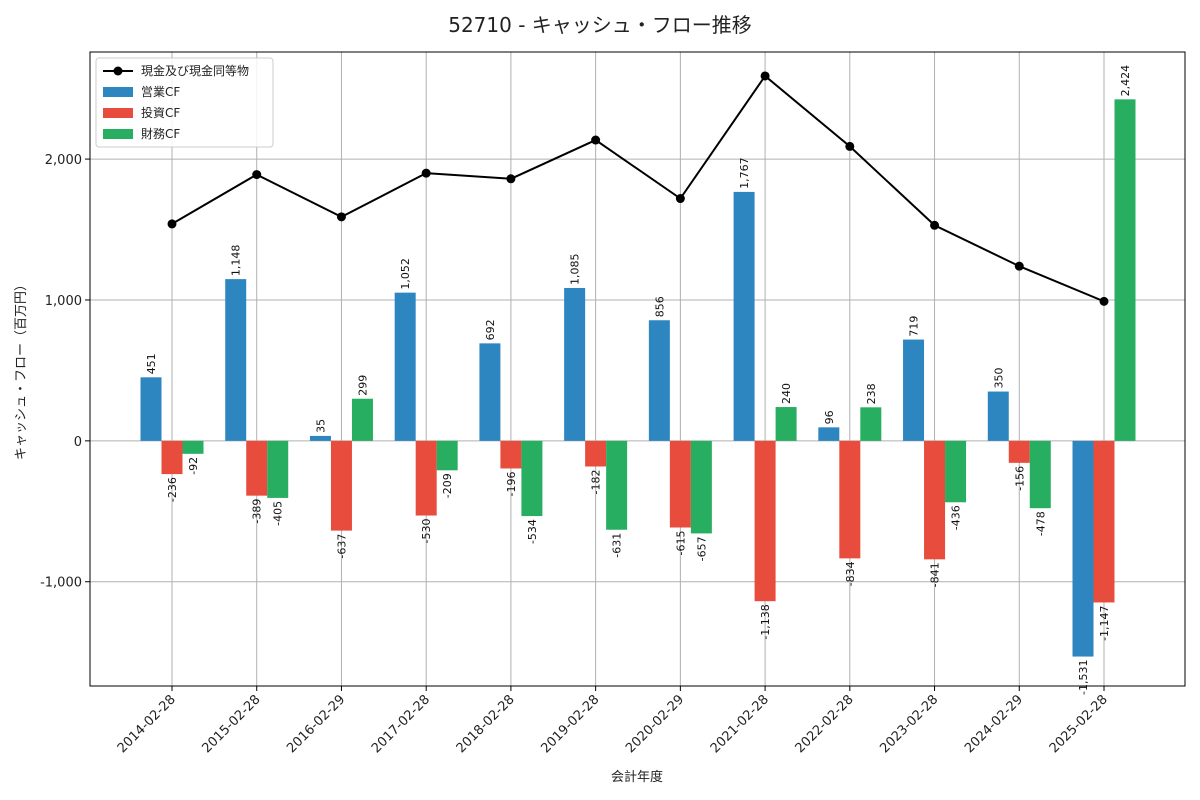 The height and width of the screenshot is (800, 1200). Describe the element at coordinates (236, 261) in the screenshot. I see `bar-value-label: 1,148` at that location.